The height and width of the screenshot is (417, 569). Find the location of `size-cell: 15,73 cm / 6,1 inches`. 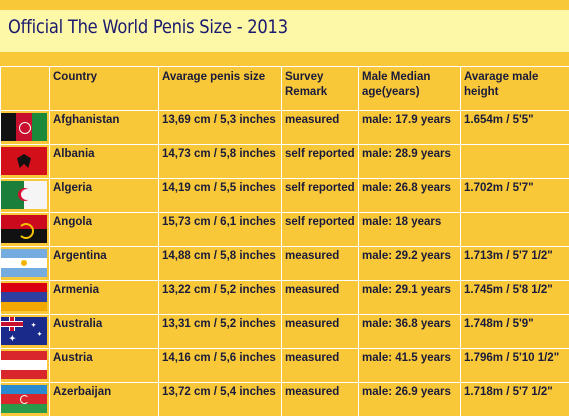

size-cell: 15,73 cm / 6,1 inches is located at coordinates (220, 230).